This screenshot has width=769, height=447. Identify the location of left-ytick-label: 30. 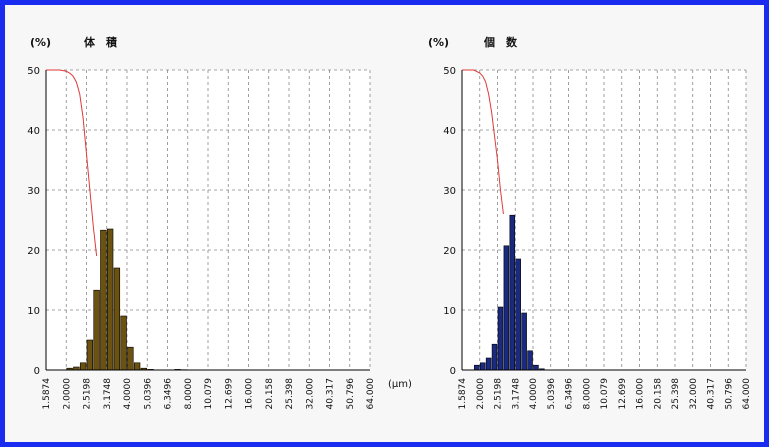
(33, 191).